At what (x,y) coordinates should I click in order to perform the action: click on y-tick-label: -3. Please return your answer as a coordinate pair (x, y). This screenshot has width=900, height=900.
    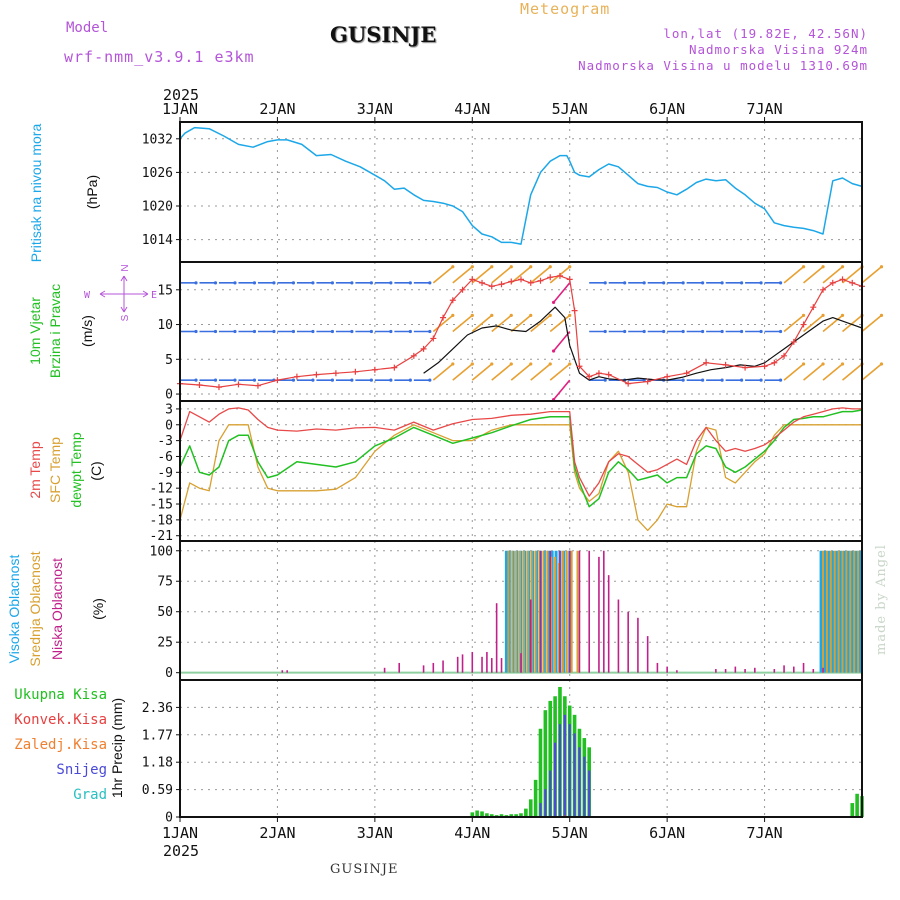
    Looking at the image, I should click on (165, 441).